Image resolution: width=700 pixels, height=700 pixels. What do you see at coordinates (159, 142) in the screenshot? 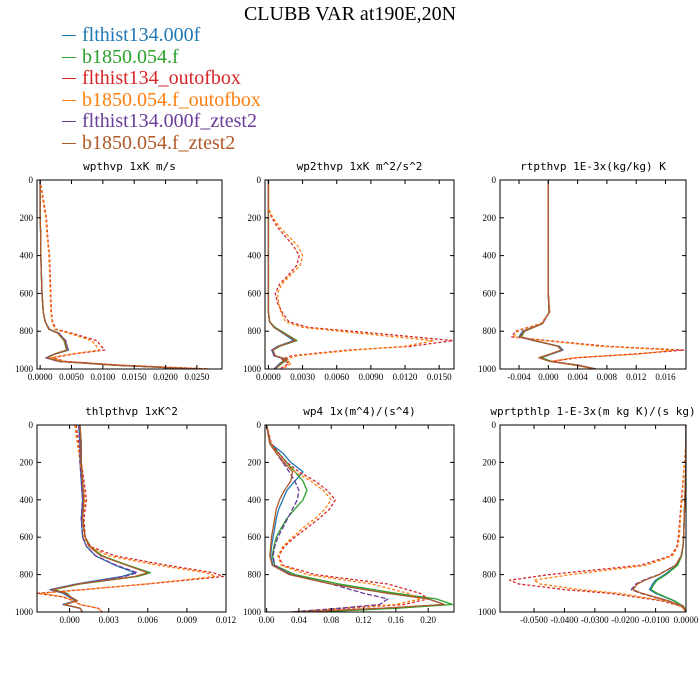
I see `legend-label: b1850.054.f_ztest2` at bounding box center [159, 142].